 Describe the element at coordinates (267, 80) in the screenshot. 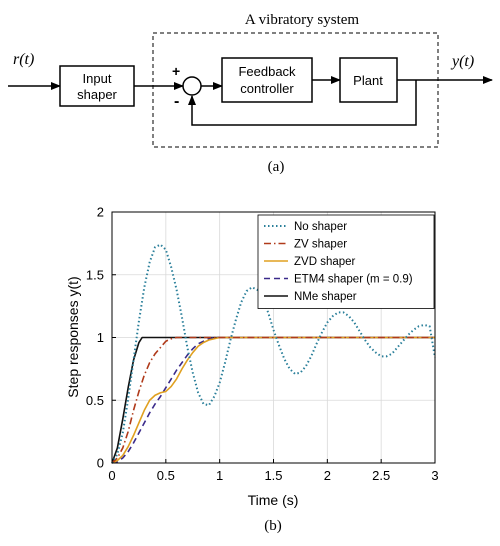

I see `feedback-controller-block` at that location.